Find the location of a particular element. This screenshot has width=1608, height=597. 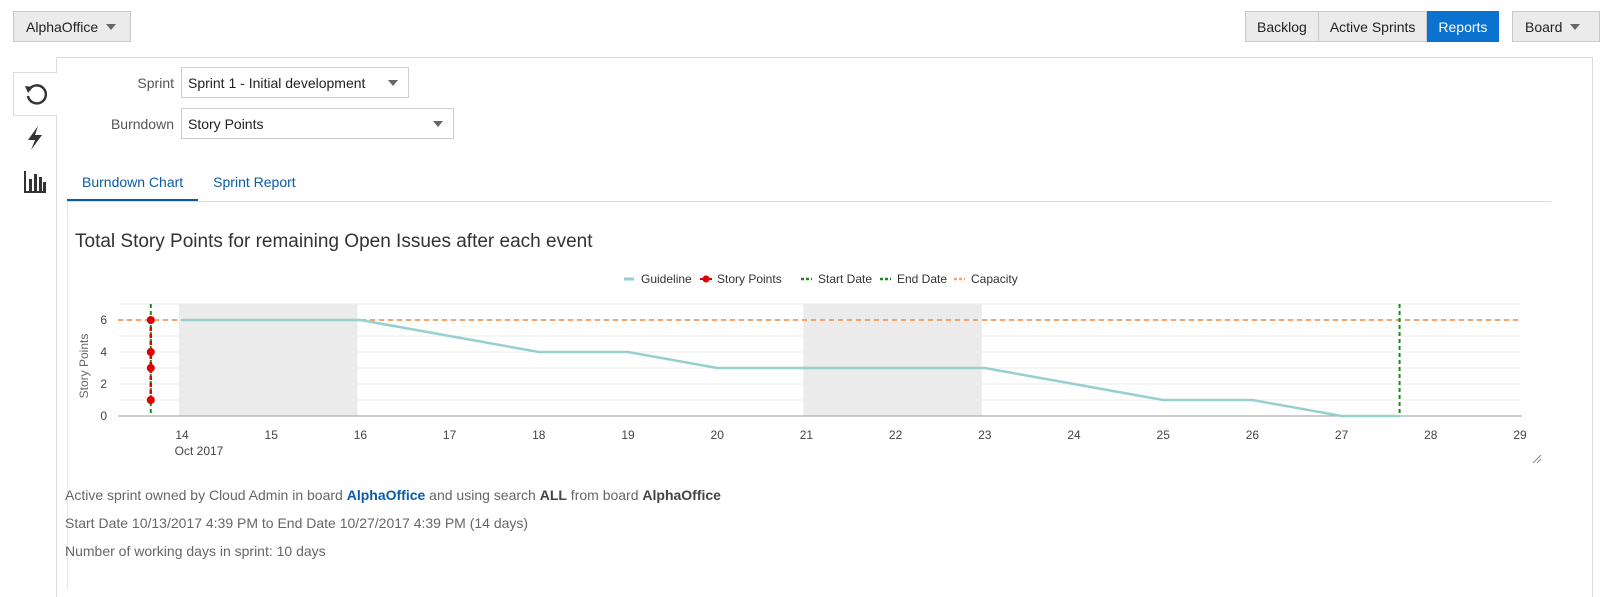

board-label: Board is located at coordinates (1544, 26).